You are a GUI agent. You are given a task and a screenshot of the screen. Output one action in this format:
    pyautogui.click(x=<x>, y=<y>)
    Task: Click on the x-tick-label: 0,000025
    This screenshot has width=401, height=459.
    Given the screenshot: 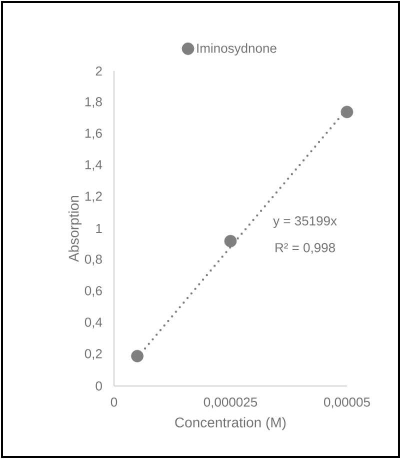 What is the action you would take?
    pyautogui.click(x=231, y=403)
    